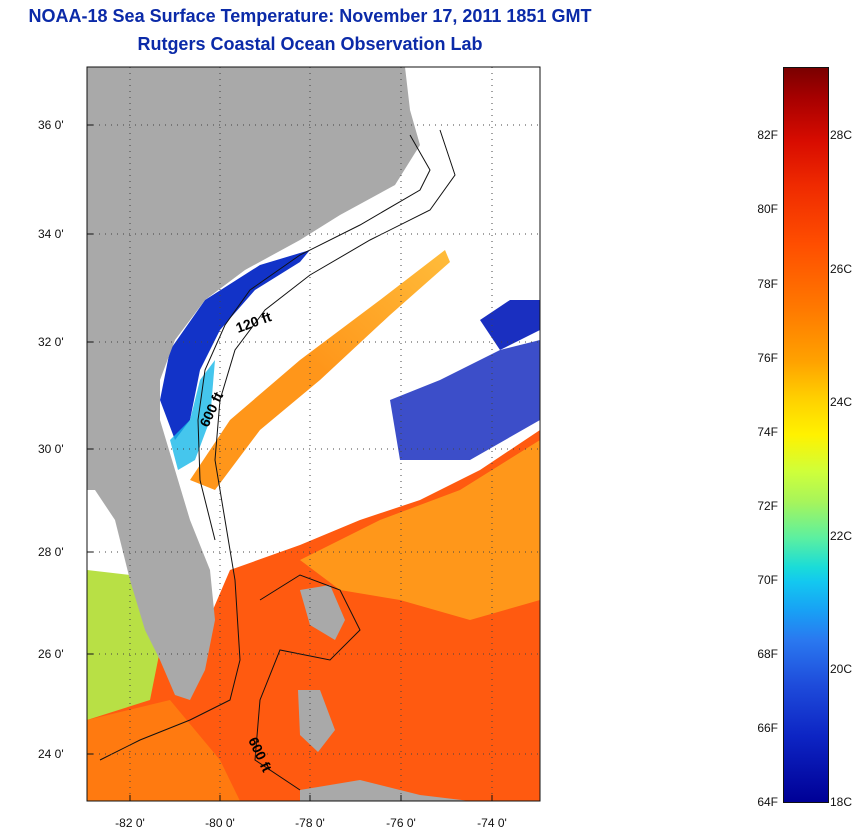 The height and width of the screenshot is (832, 864). I want to click on lat-tick: 34 0', so click(51, 234).